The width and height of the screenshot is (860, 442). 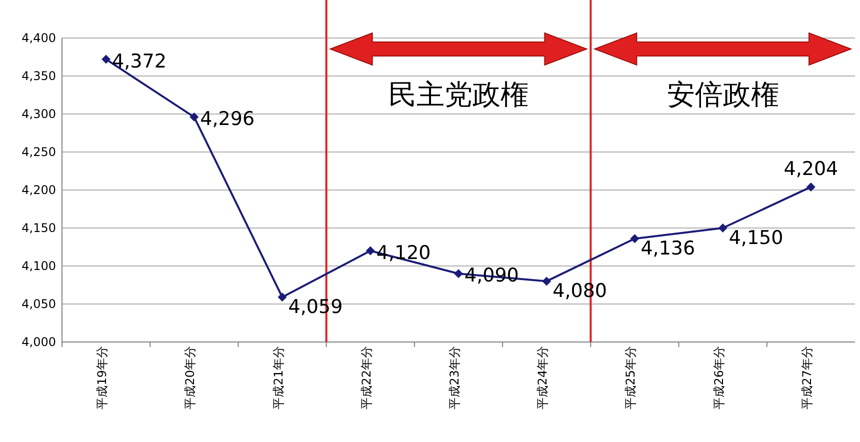 What do you see at coordinates (811, 169) in the screenshot?
I see `text: 4,204` at bounding box center [811, 169].